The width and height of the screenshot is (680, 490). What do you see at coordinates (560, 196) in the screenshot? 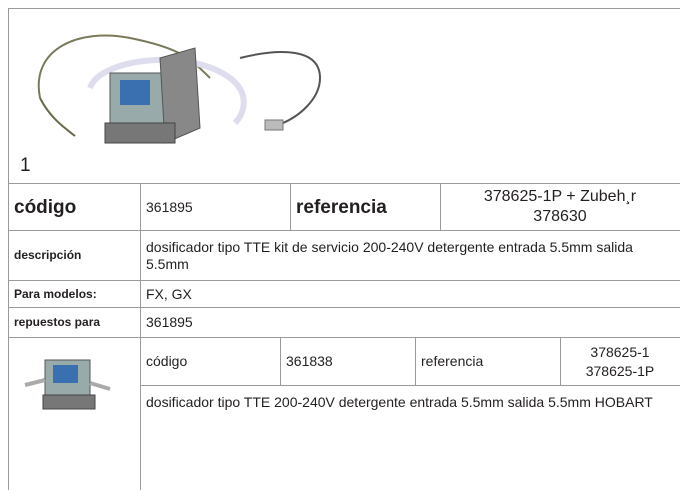
I see `reference-line: 378625-1P + Zubeh¸r` at bounding box center [560, 196].